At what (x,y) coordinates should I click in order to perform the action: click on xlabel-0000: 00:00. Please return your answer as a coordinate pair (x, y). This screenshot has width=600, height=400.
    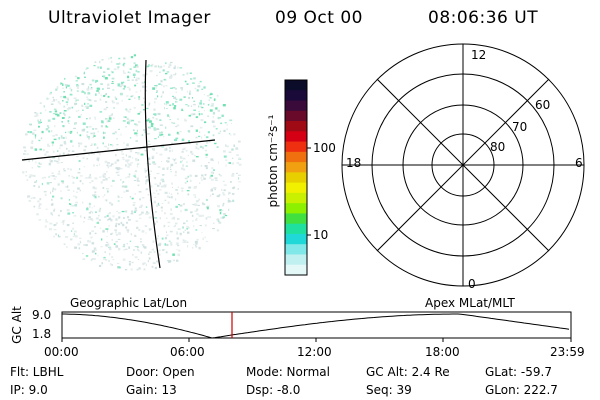
    Looking at the image, I should click on (61, 352).